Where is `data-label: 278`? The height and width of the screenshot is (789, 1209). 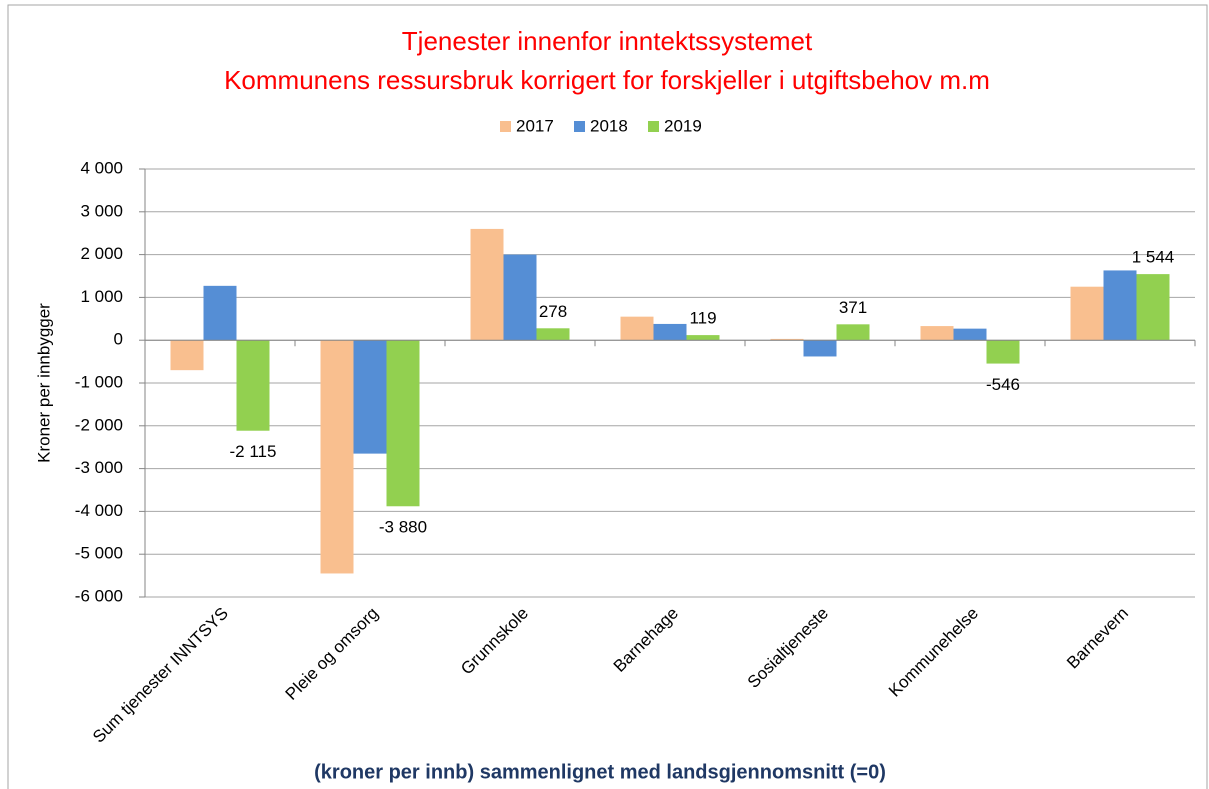 data-label: 278 is located at coordinates (553, 311).